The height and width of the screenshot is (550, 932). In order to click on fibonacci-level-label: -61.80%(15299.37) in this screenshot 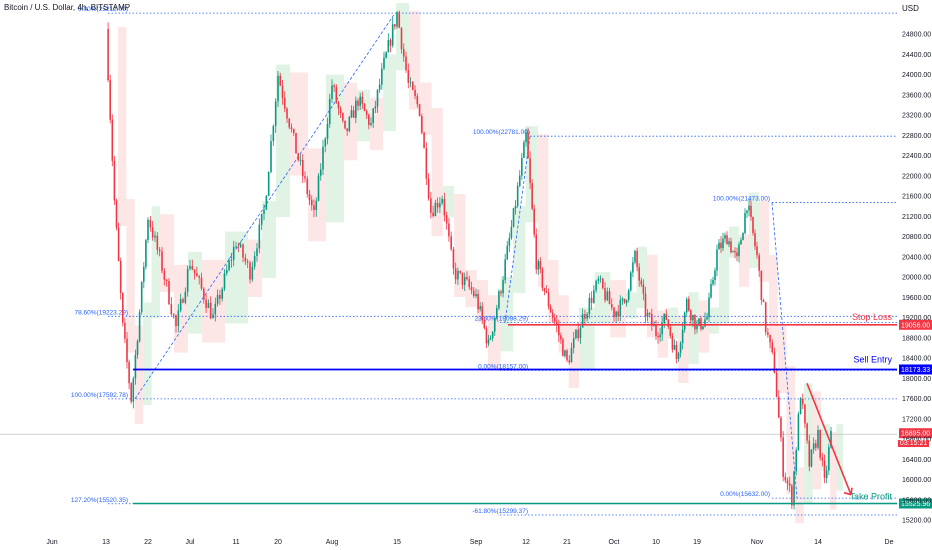, I will do `click(500, 511)`.